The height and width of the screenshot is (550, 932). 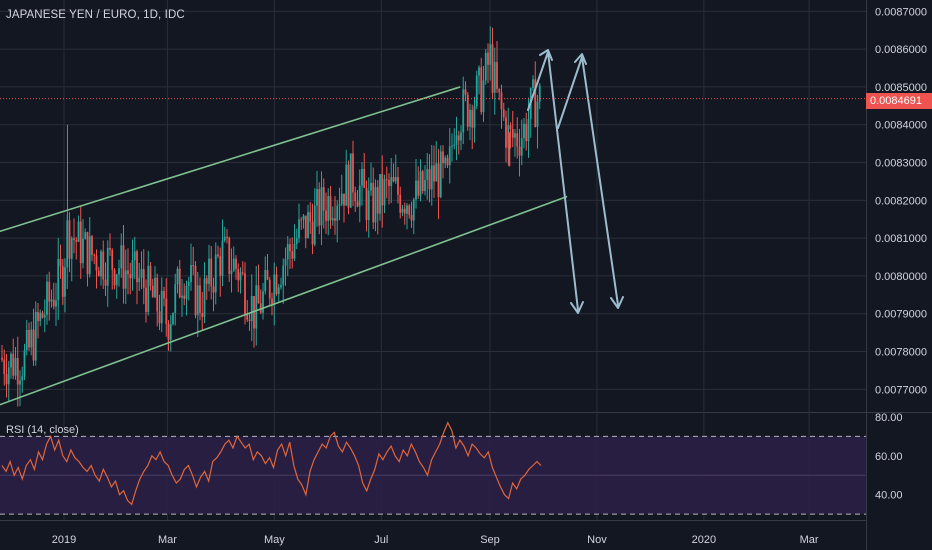 What do you see at coordinates (901, 201) in the screenshot?
I see `y-tick-label: 0.0082000` at bounding box center [901, 201].